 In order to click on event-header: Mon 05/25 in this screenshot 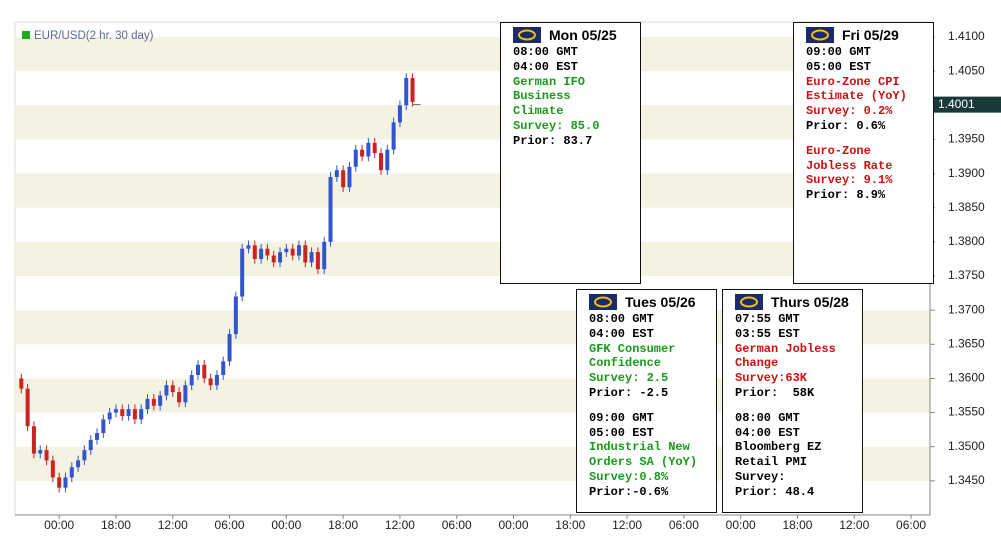, I will do `click(576, 35)`.